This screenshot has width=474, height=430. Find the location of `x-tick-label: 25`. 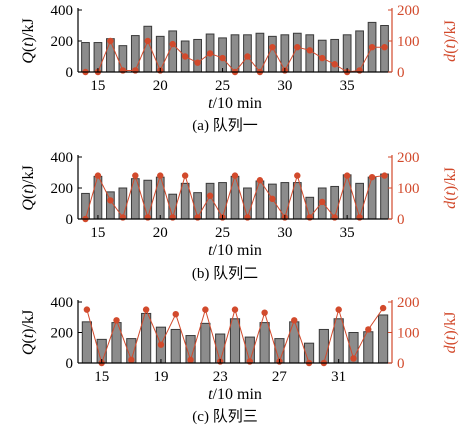

x-tick-label: 25 is located at coordinates (222, 233).